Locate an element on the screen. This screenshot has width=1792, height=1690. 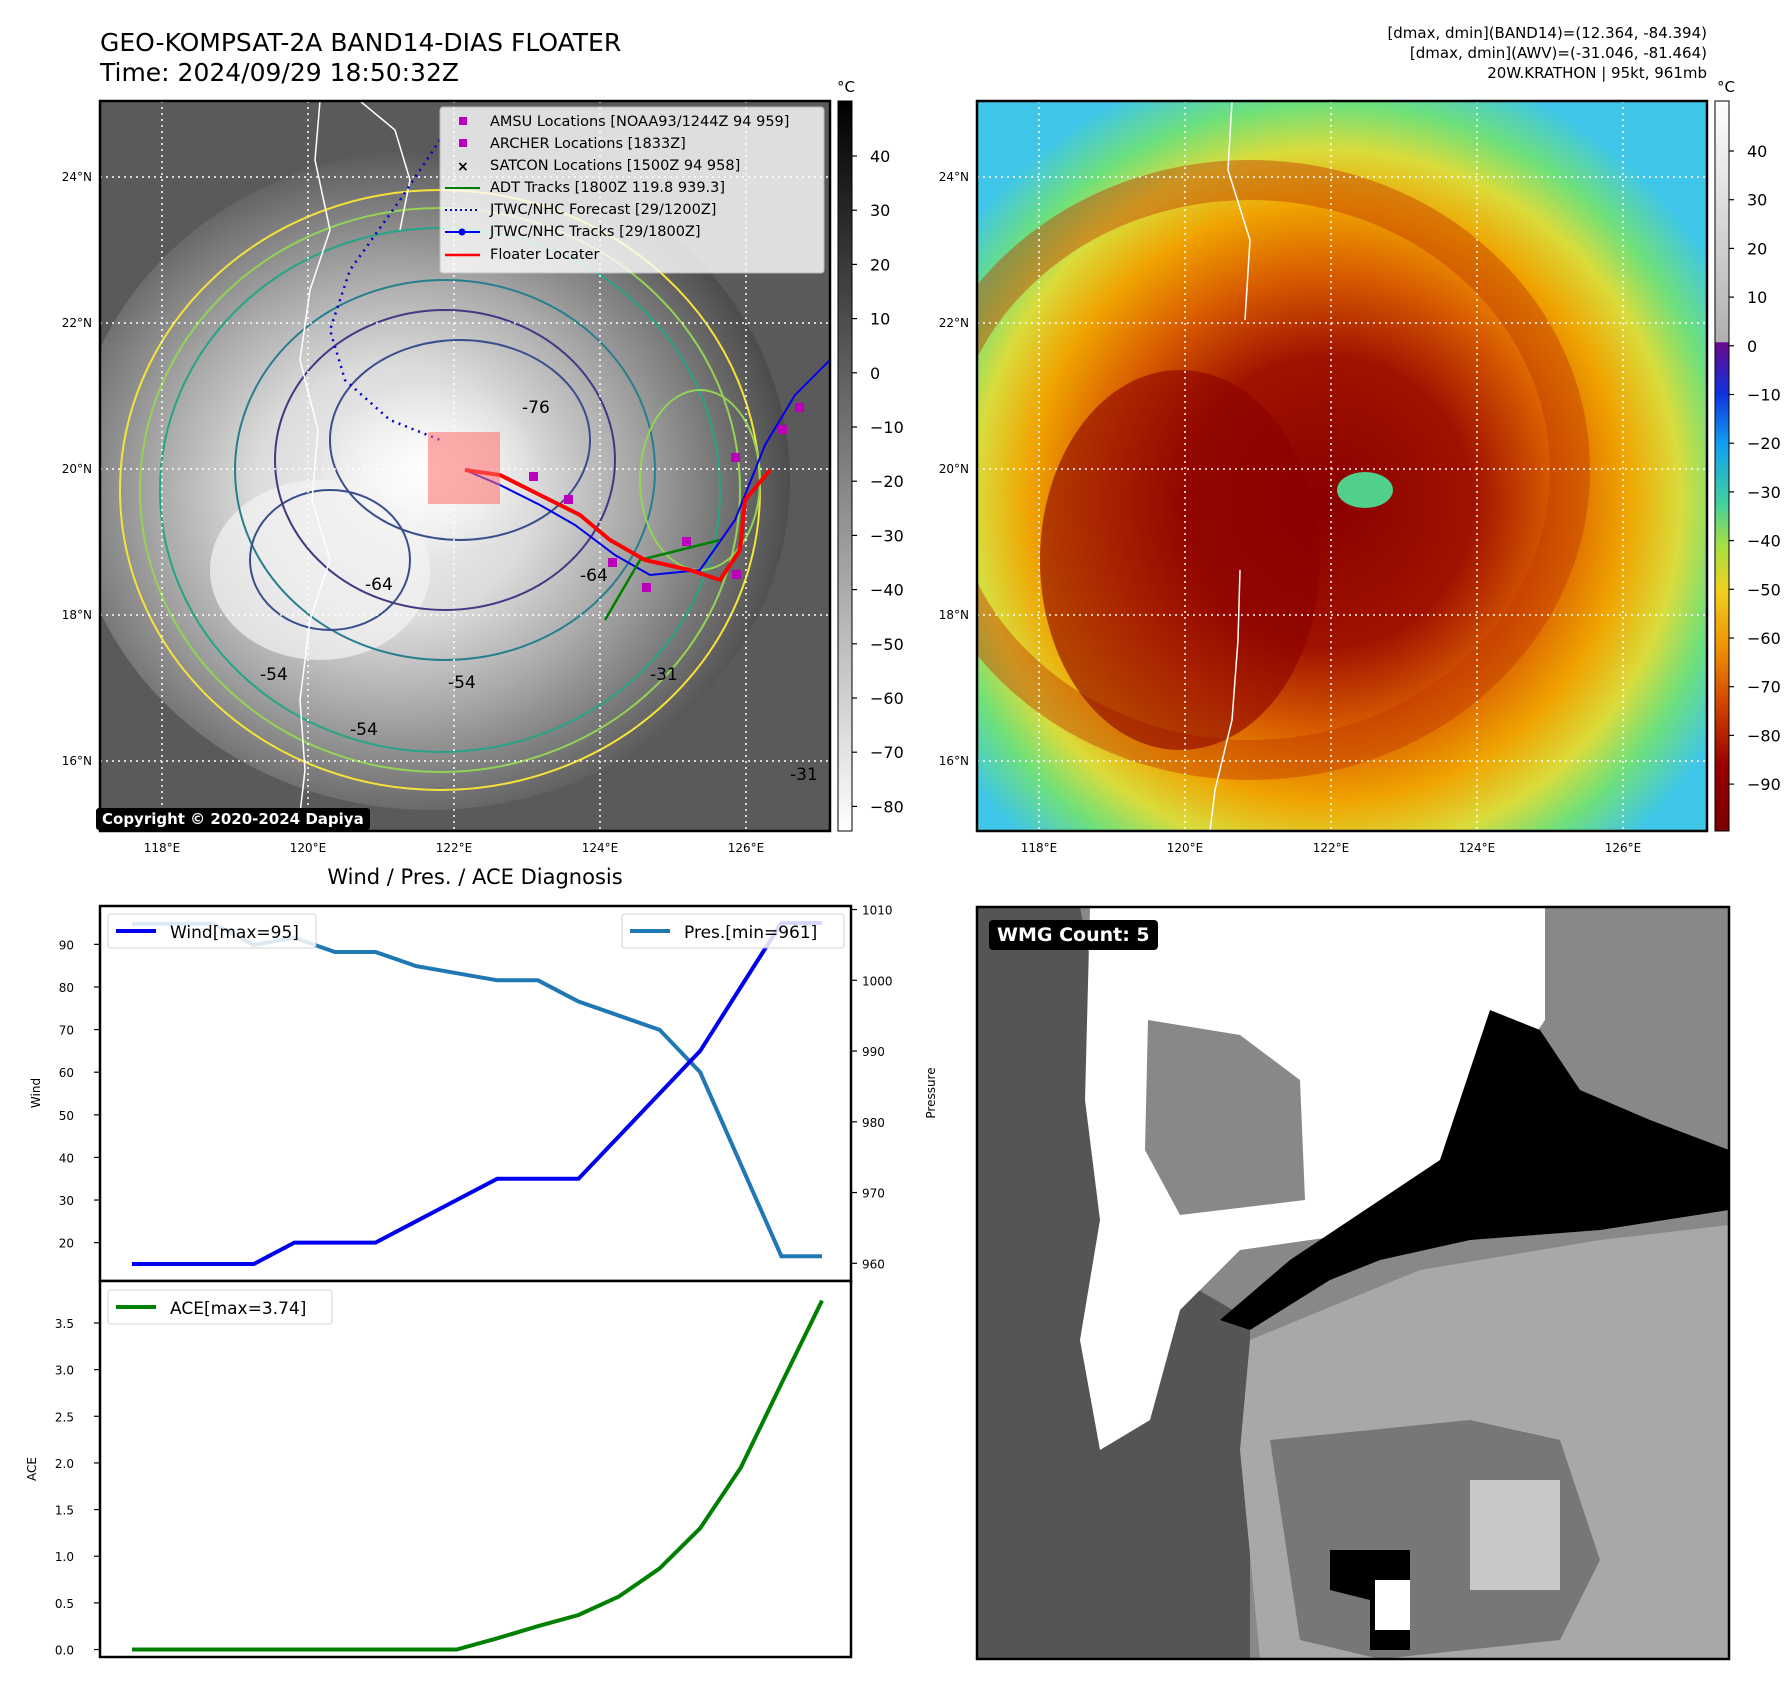
colorbar-tick-label: 30 is located at coordinates (1757, 200).